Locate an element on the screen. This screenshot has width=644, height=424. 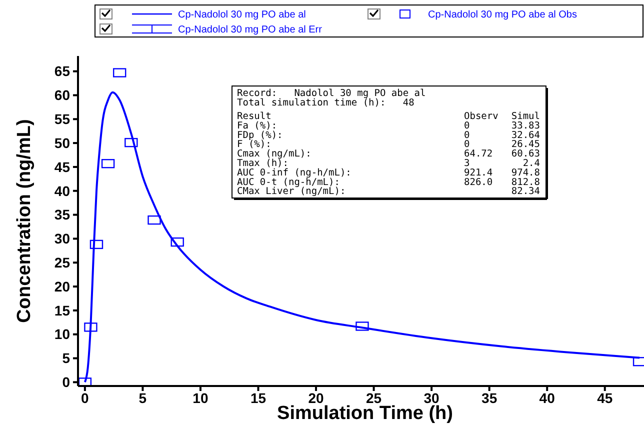
annotation: 82.34 is located at coordinates (525, 192).